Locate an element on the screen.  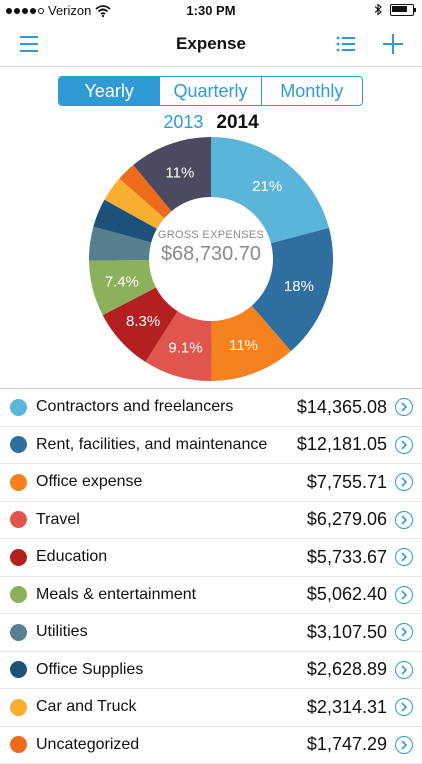
category-amount: $3,107.50 is located at coordinates (347, 632).